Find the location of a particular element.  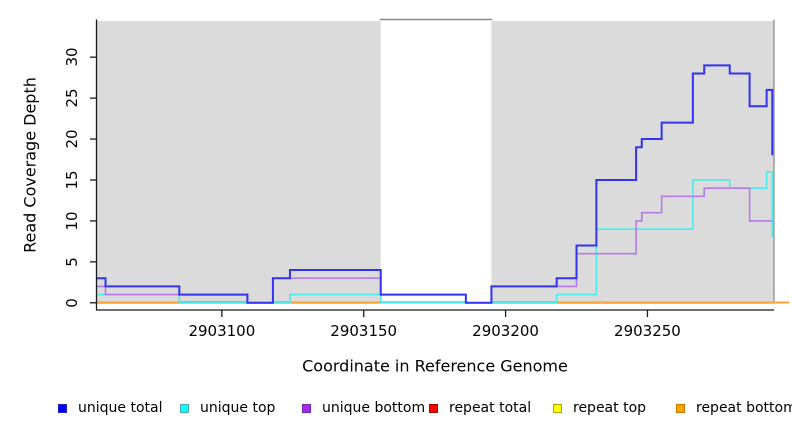

y-tick-label: 15 is located at coordinates (72, 180).